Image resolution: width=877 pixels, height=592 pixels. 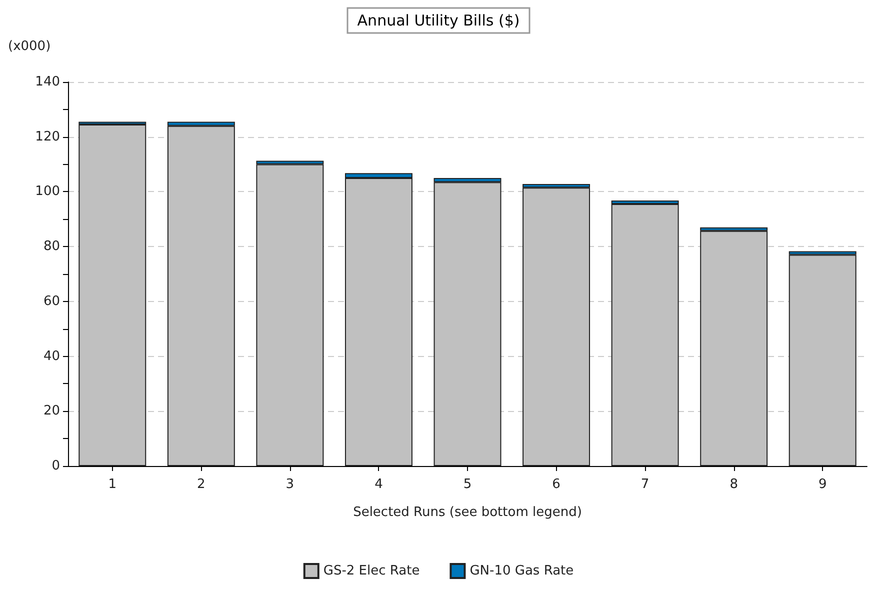 I want to click on legend-label: GN-10 Gas Rate, so click(x=522, y=571).